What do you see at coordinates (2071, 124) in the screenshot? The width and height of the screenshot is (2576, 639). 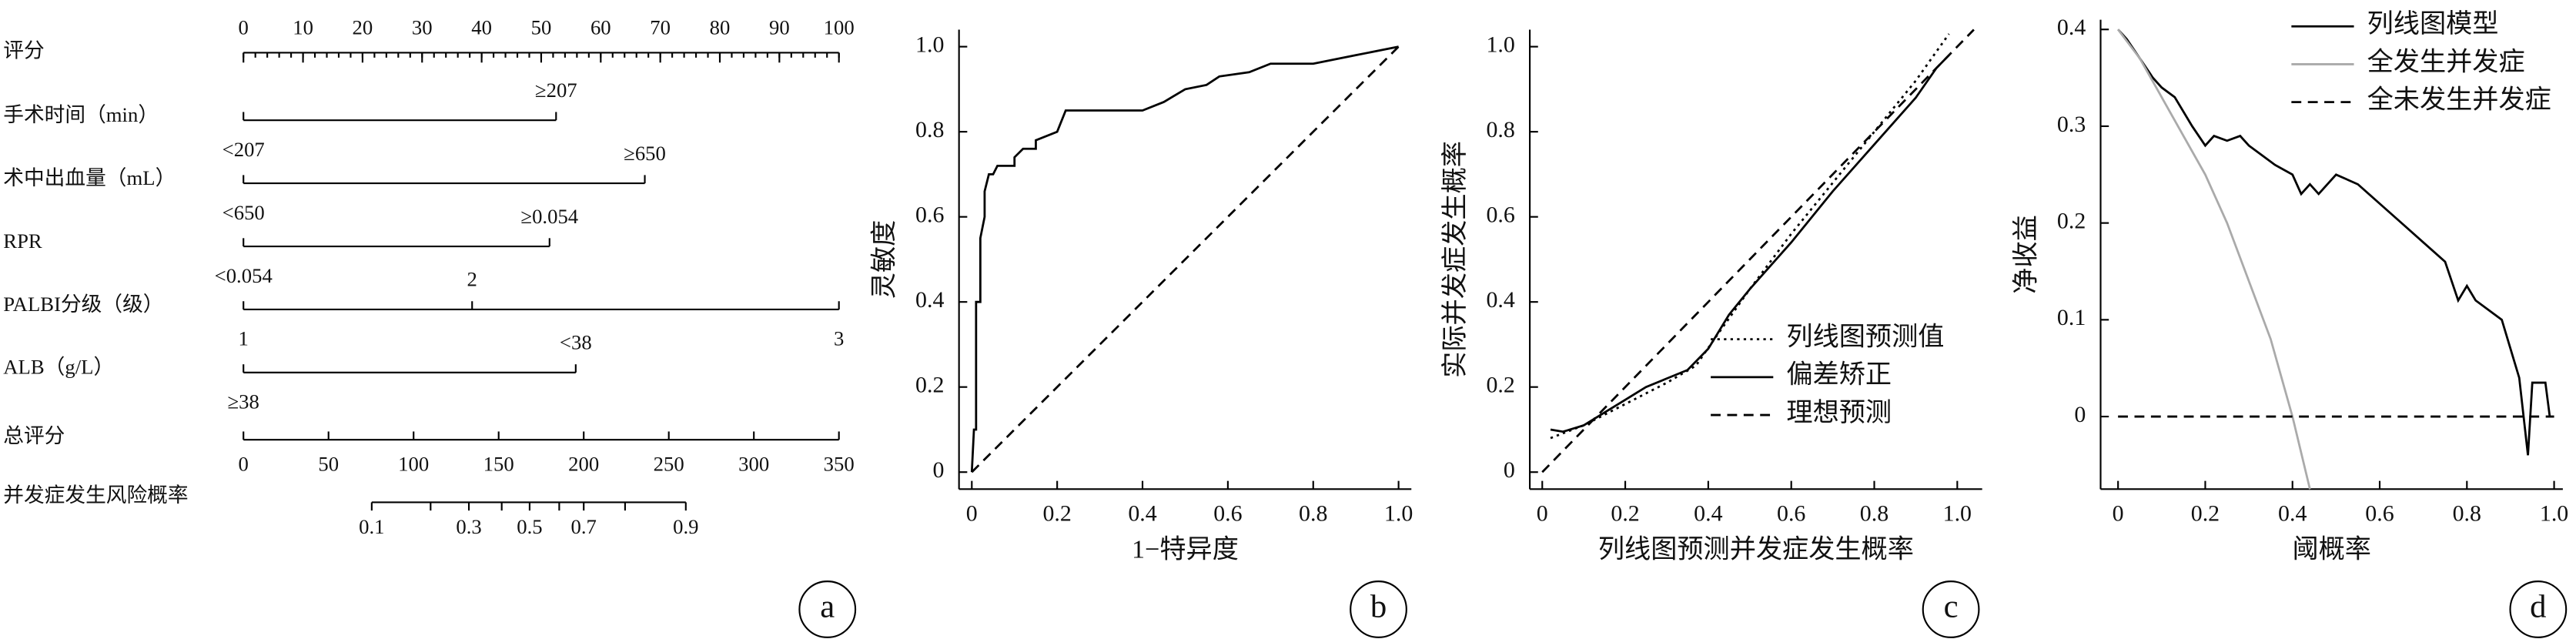 I see `y-tick-label: 0.3` at bounding box center [2071, 124].